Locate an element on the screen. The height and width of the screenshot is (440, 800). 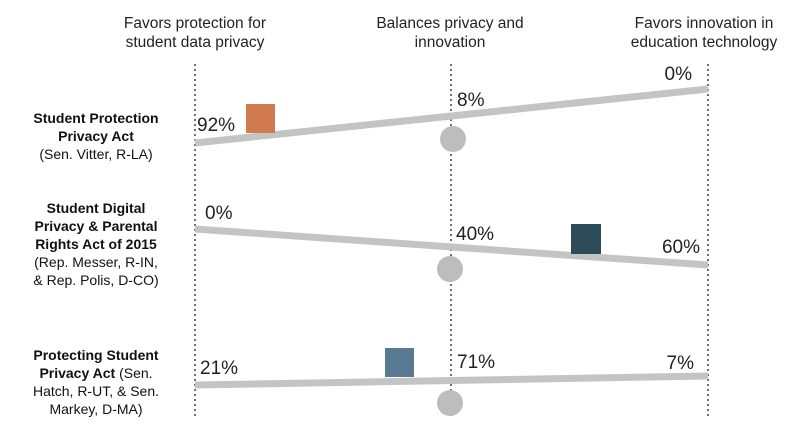
percent-label: 40% is located at coordinates (475, 234).